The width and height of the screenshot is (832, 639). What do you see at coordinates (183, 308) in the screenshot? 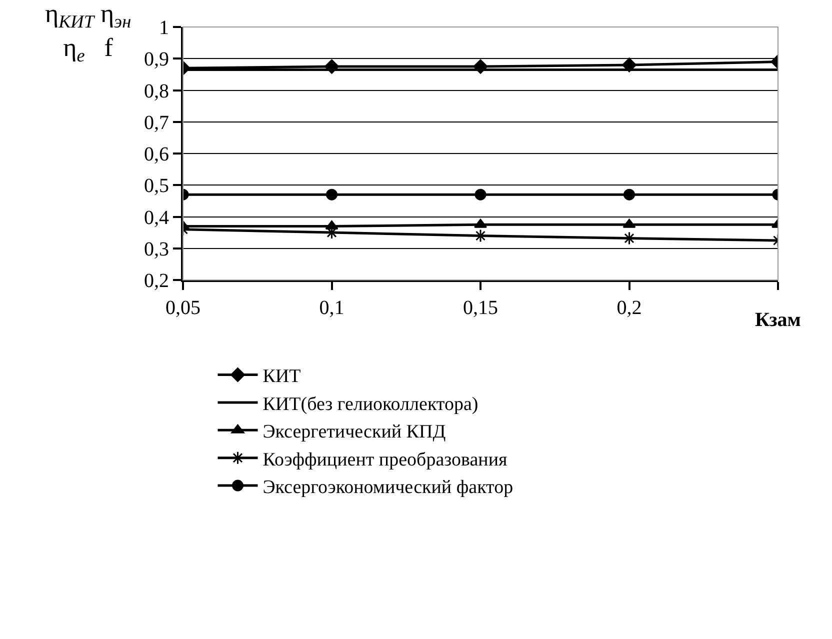
I see `x-tick-label: 0,05` at bounding box center [183, 308].